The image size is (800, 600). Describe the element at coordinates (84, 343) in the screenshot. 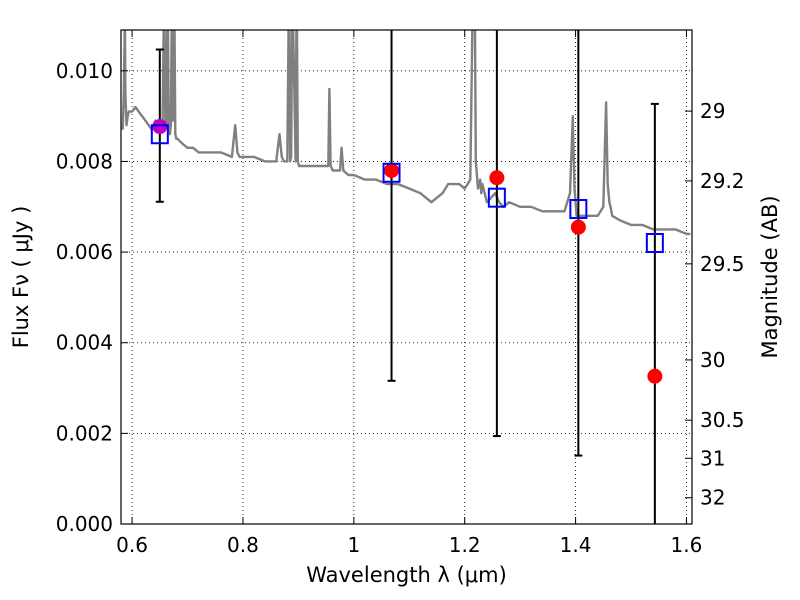

I see `y-tick-label: 0.004` at that location.